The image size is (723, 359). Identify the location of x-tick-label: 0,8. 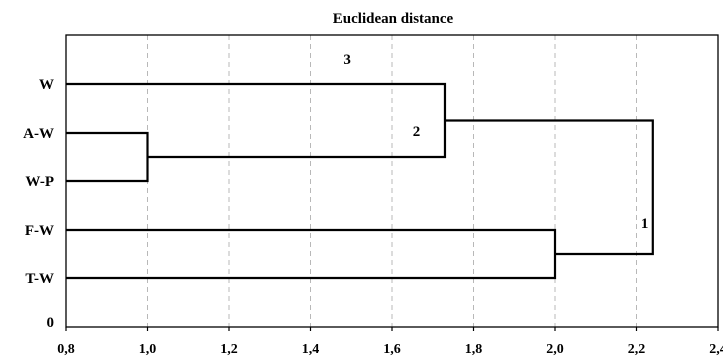
(66, 349).